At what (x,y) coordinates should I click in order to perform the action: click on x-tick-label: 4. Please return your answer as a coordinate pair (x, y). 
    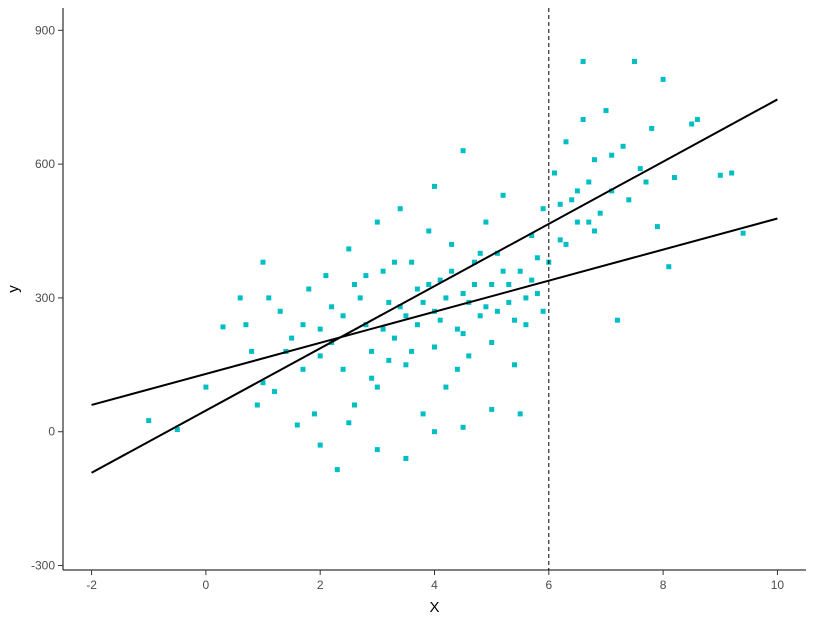
    Looking at the image, I should click on (434, 585).